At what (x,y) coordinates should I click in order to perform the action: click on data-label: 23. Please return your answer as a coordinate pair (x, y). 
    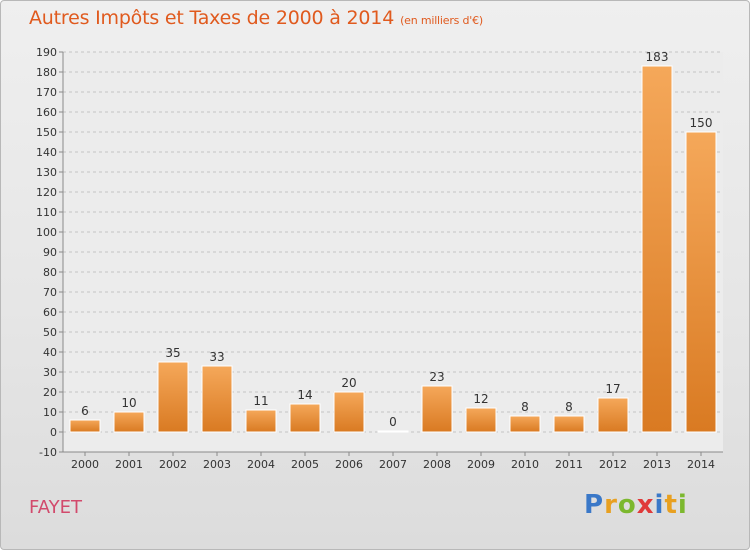
    Looking at the image, I should click on (436, 377).